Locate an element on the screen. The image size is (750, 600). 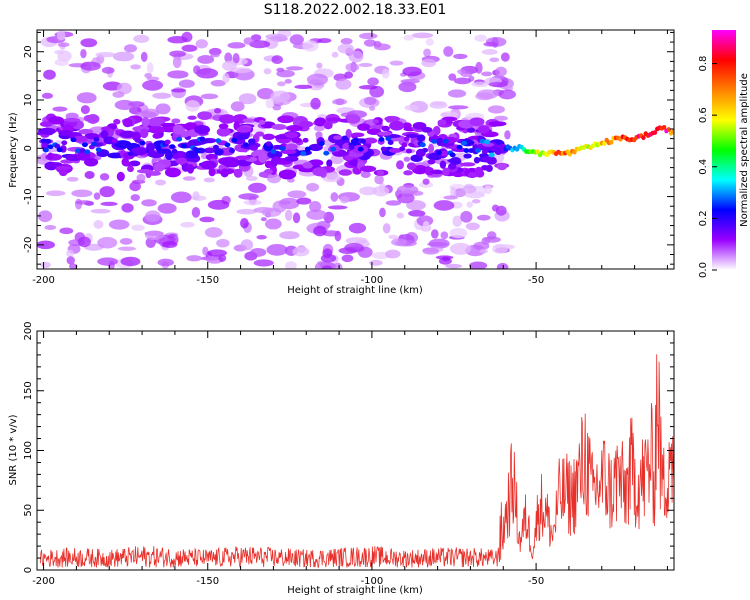
colorbar-tick-label: 0.4 is located at coordinates (703, 167).